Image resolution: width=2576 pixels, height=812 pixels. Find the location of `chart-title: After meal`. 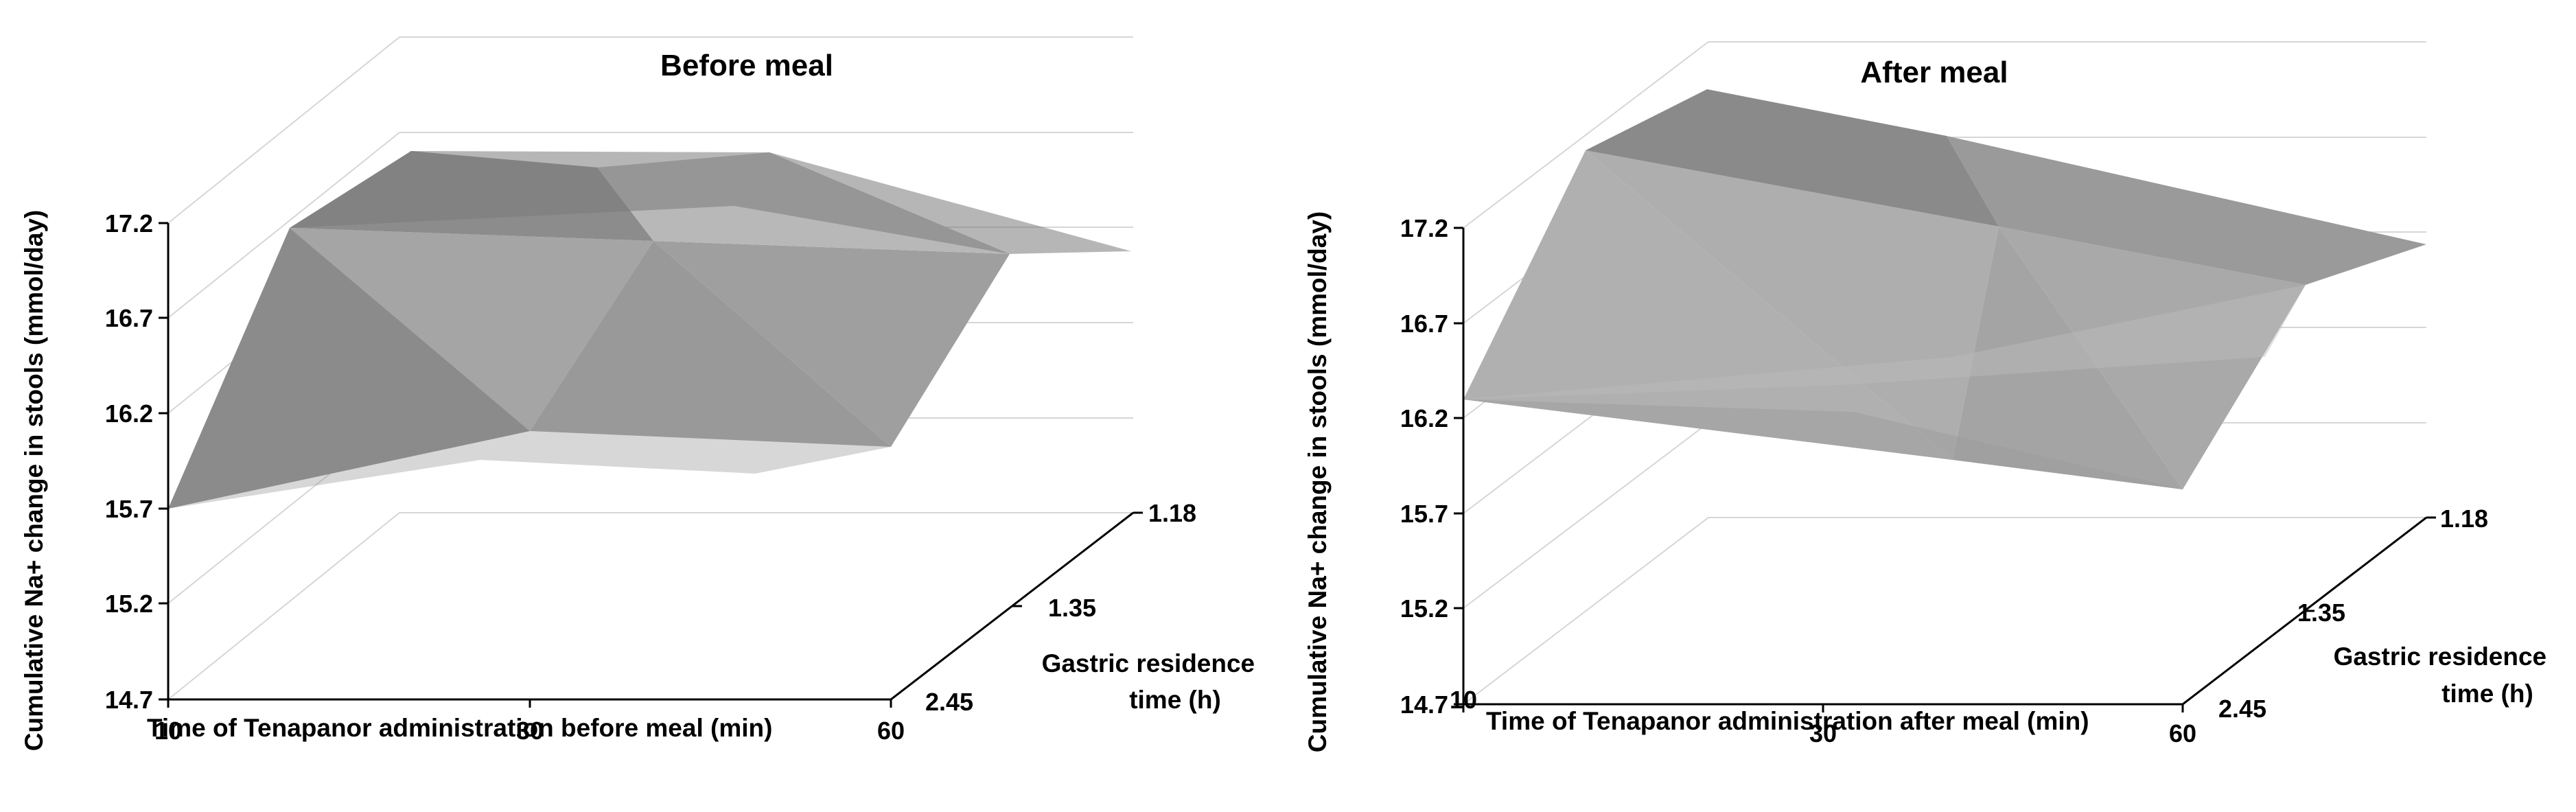

chart-title: After meal is located at coordinates (1934, 72).